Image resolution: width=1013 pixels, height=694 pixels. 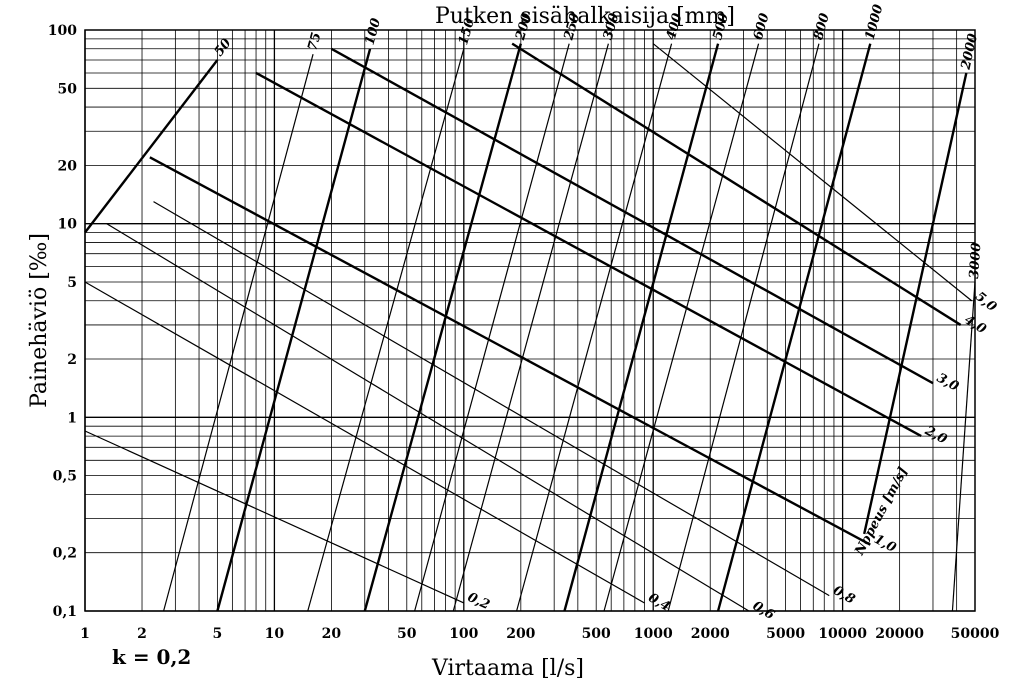 I want to click on y-tick-label: 5, so click(x=72, y=283).